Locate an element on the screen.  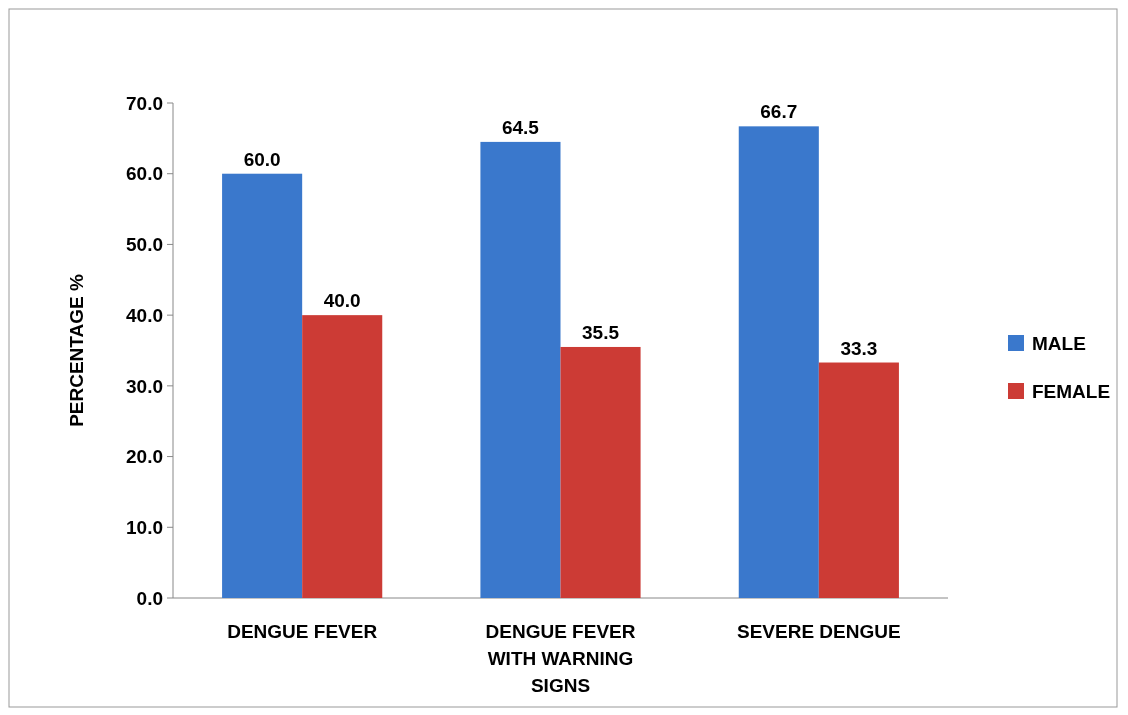
data-label: 66.7 is located at coordinates (779, 112).